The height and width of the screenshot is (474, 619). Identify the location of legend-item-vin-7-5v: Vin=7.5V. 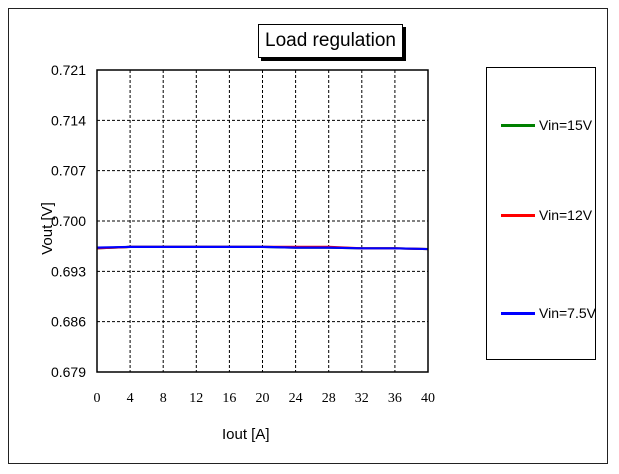
(548, 313).